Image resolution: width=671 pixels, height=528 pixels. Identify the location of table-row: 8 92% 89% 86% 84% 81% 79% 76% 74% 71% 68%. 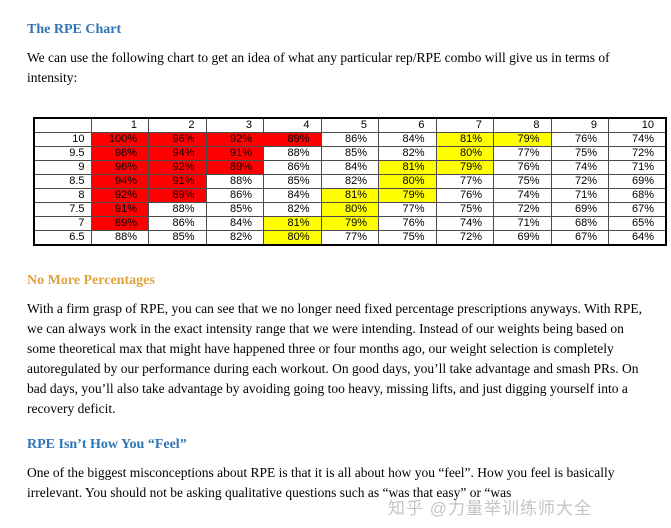
(350, 195).